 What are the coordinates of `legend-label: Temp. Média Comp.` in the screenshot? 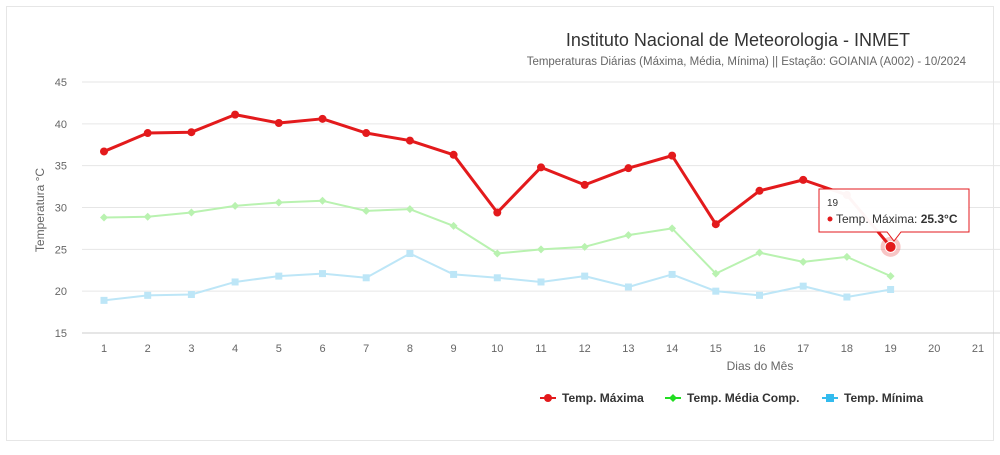 It's located at (743, 398).